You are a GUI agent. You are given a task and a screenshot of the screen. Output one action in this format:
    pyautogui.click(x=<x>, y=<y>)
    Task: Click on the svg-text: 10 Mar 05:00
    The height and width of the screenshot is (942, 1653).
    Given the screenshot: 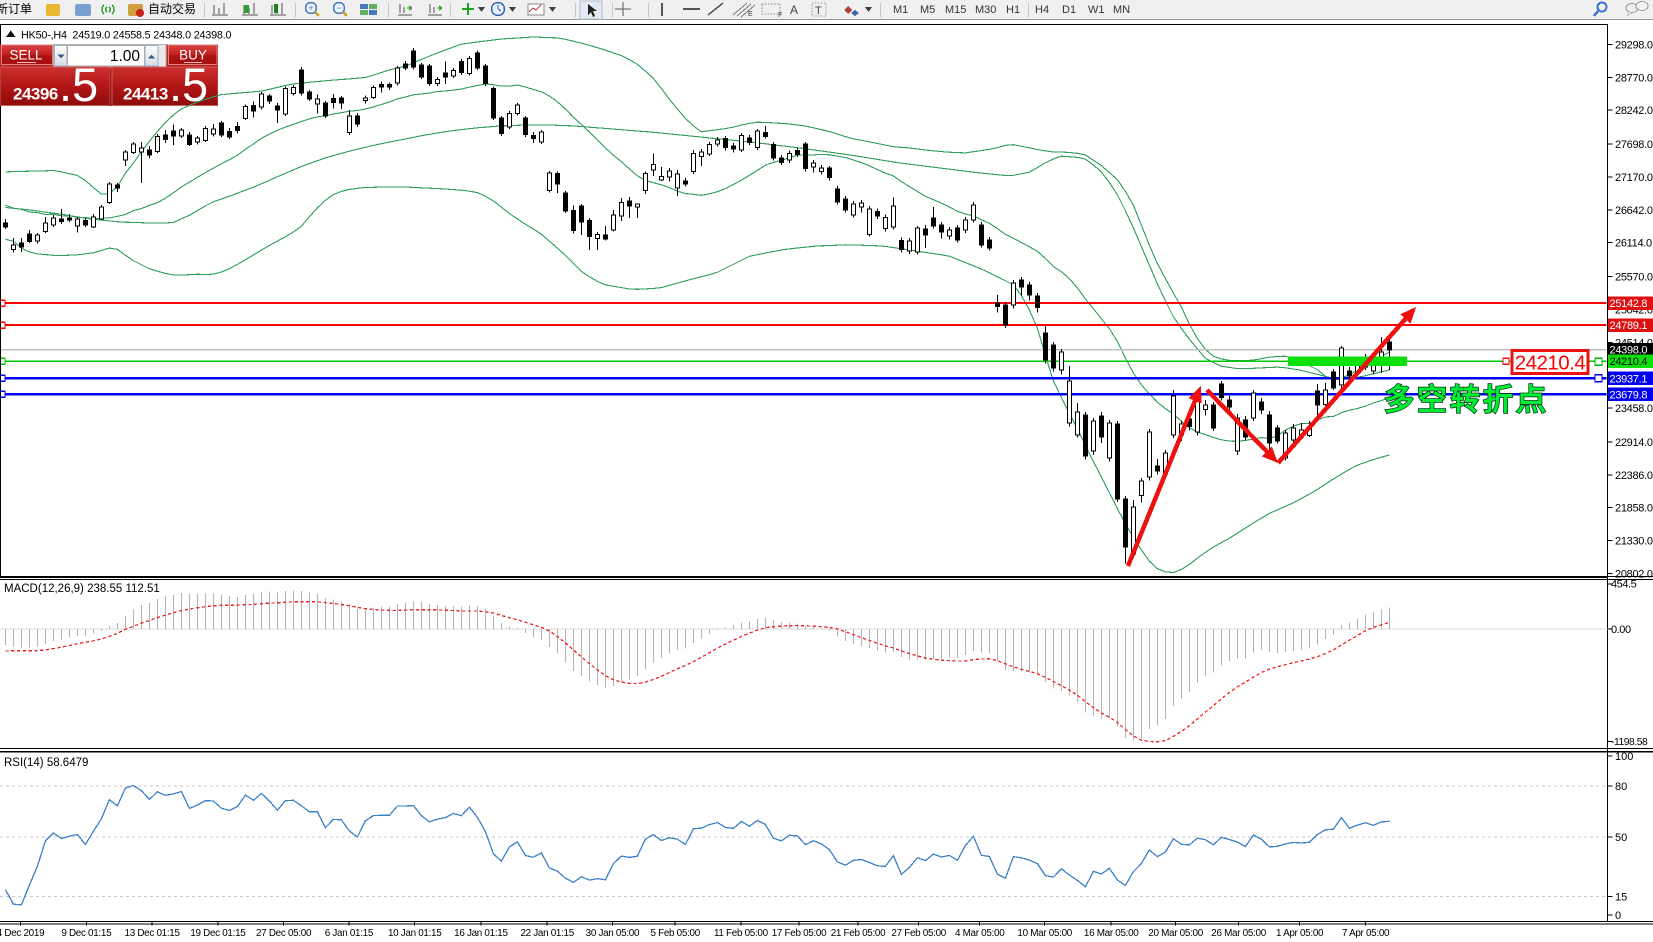 What is the action you would take?
    pyautogui.click(x=1044, y=933)
    